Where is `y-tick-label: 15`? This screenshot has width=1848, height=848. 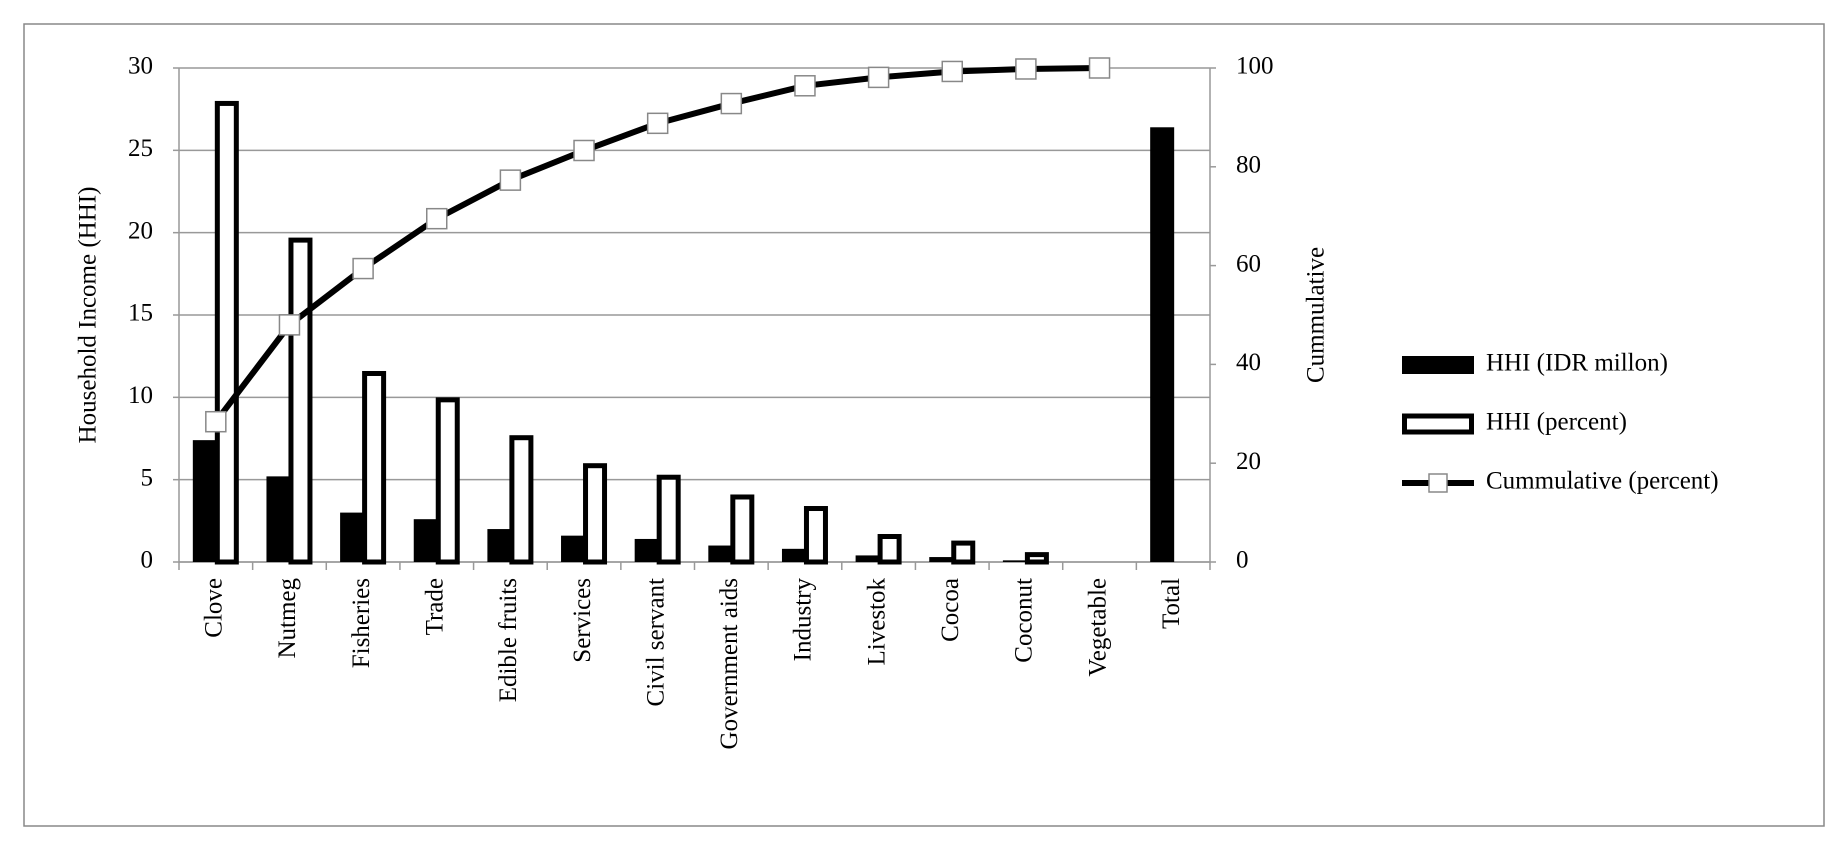 y-tick-label: 15 is located at coordinates (140, 313).